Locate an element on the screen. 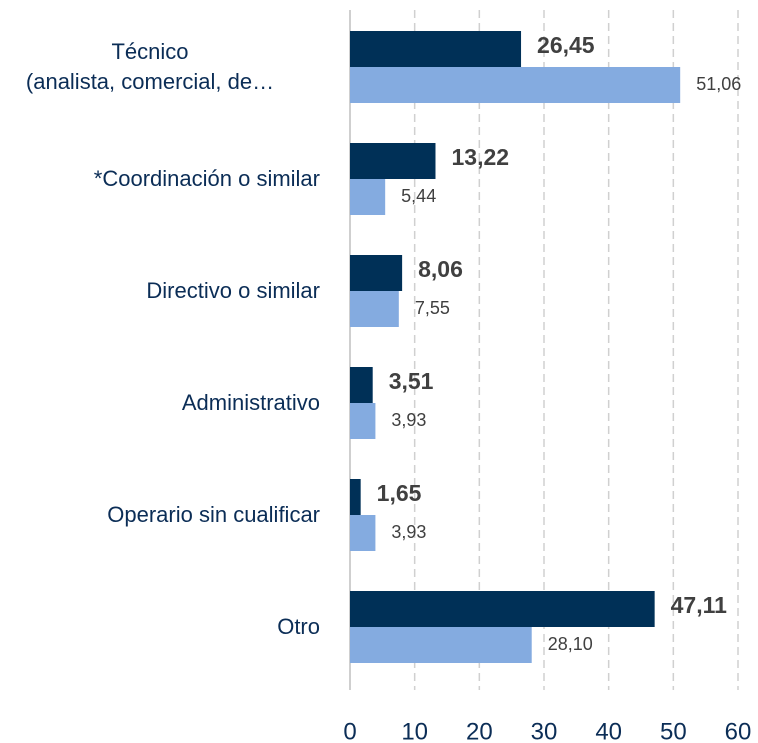 The height and width of the screenshot is (743, 758). value-label: 47,11 is located at coordinates (699, 605).